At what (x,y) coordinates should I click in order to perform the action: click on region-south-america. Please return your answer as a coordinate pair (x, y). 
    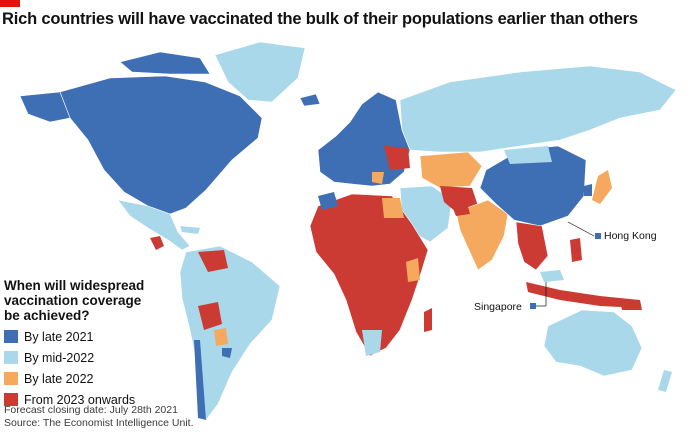
    Looking at the image, I should click on (230, 333).